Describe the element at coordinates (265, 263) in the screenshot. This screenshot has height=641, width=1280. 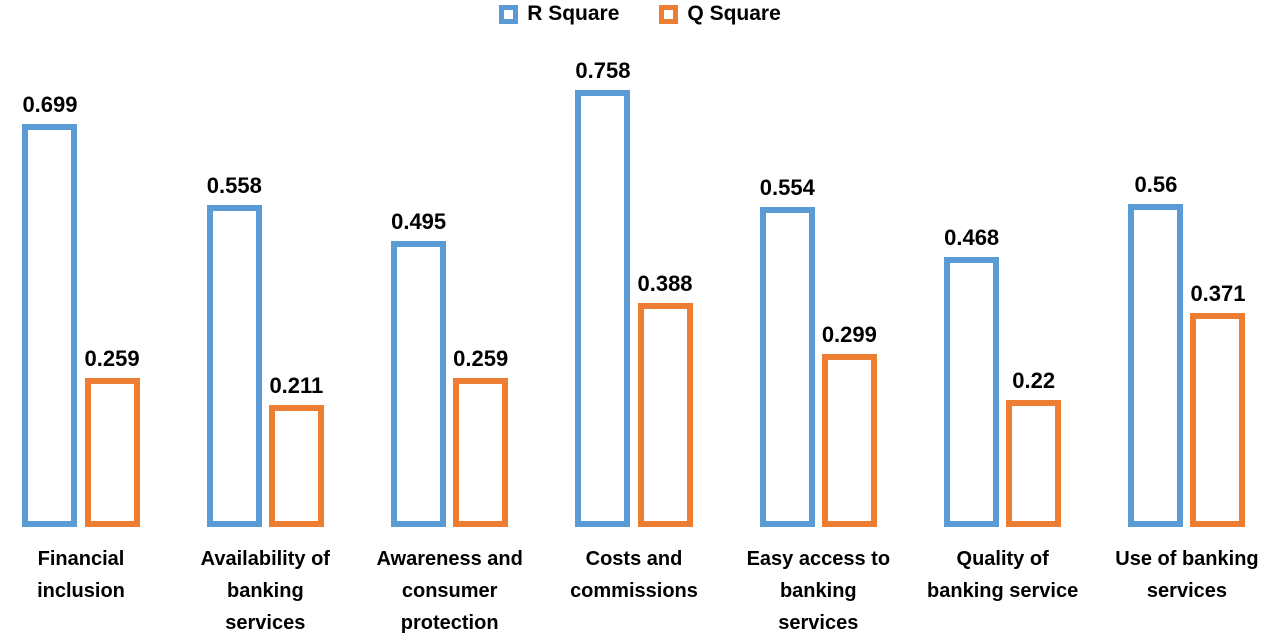
I see `bar-pair: 0.558 0.211` at that location.